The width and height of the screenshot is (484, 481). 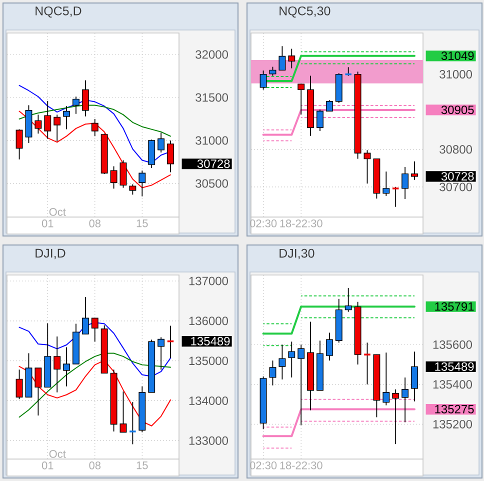 What do you see at coordinates (454, 409) in the screenshot?
I see `y-tick-label: 135275` at bounding box center [454, 409].